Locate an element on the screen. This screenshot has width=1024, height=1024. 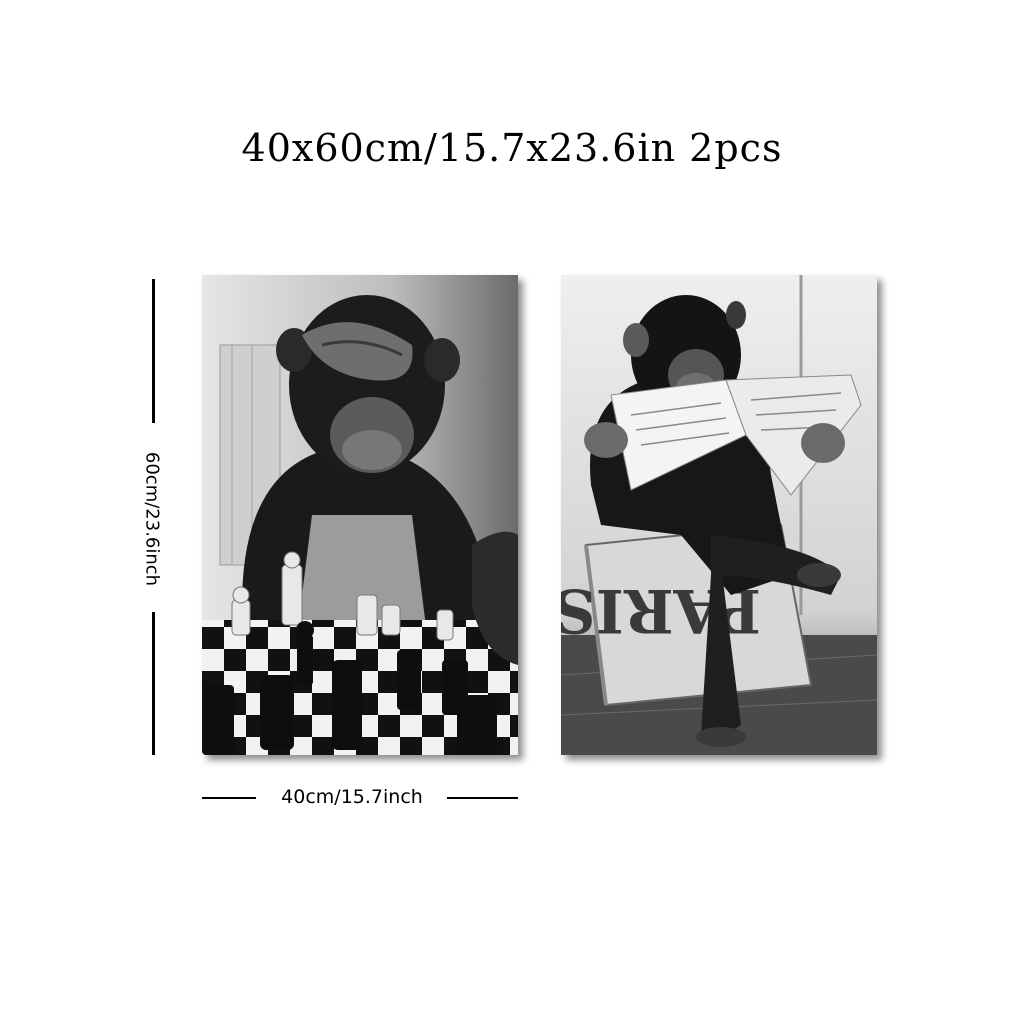
height-dimension-line-bottom is located at coordinates (153, 683).